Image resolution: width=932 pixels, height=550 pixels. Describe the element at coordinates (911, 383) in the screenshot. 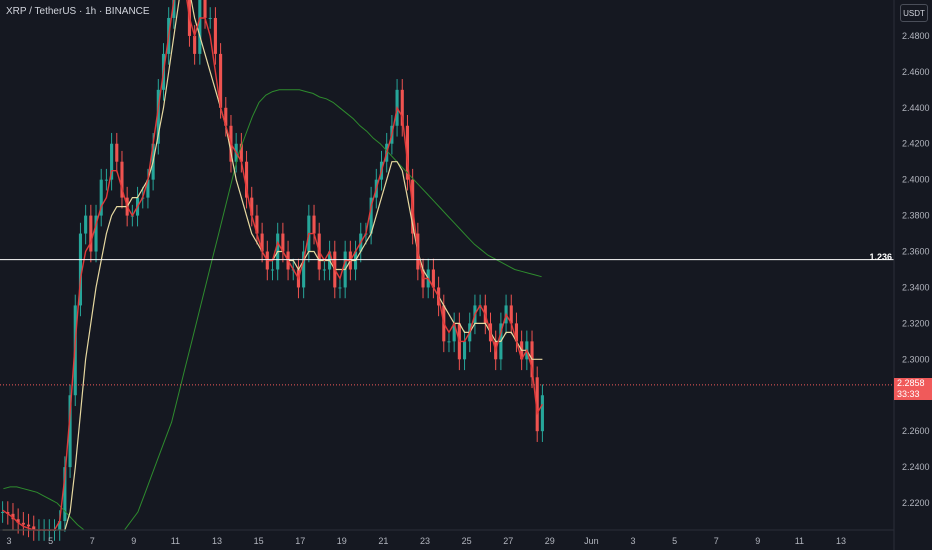

I see `current-price-value: 2.2858` at that location.